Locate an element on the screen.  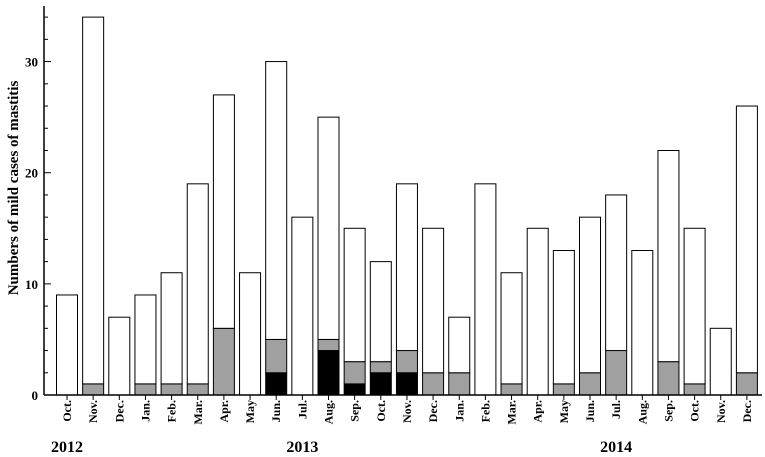
y-tick-label: 20 is located at coordinates (31, 173).